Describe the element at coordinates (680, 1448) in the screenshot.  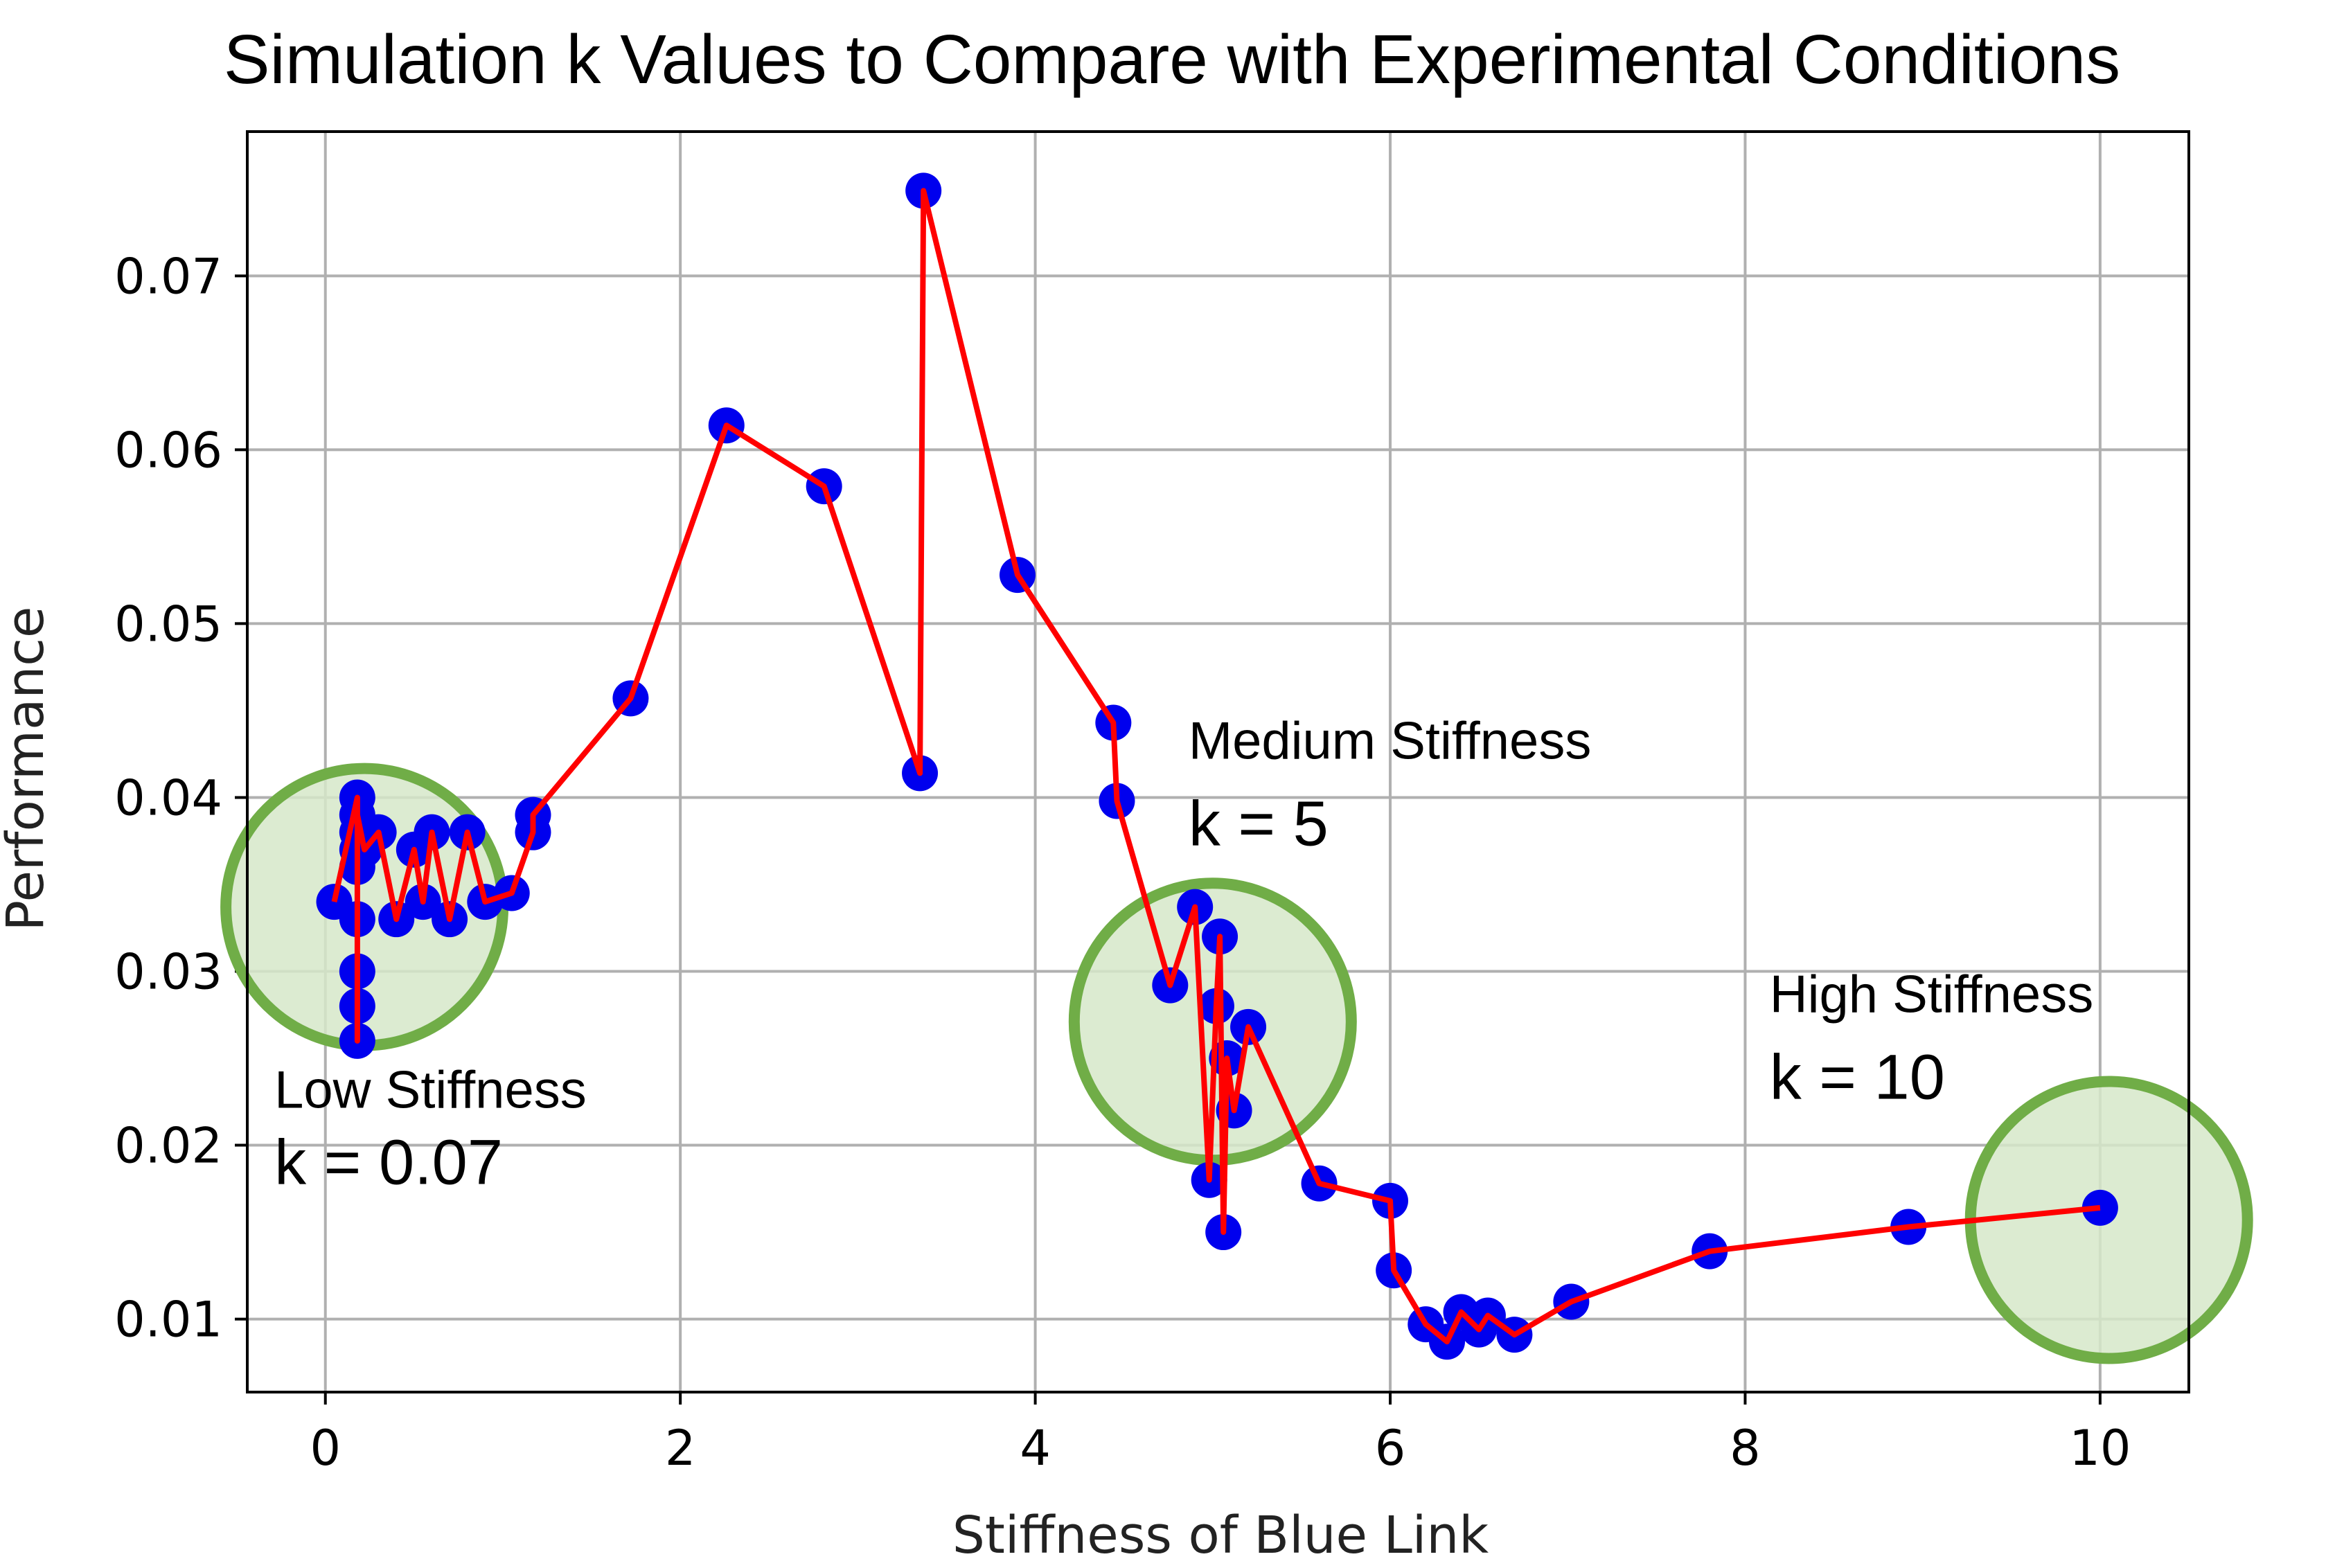
I see `x-tick-label: 2` at that location.